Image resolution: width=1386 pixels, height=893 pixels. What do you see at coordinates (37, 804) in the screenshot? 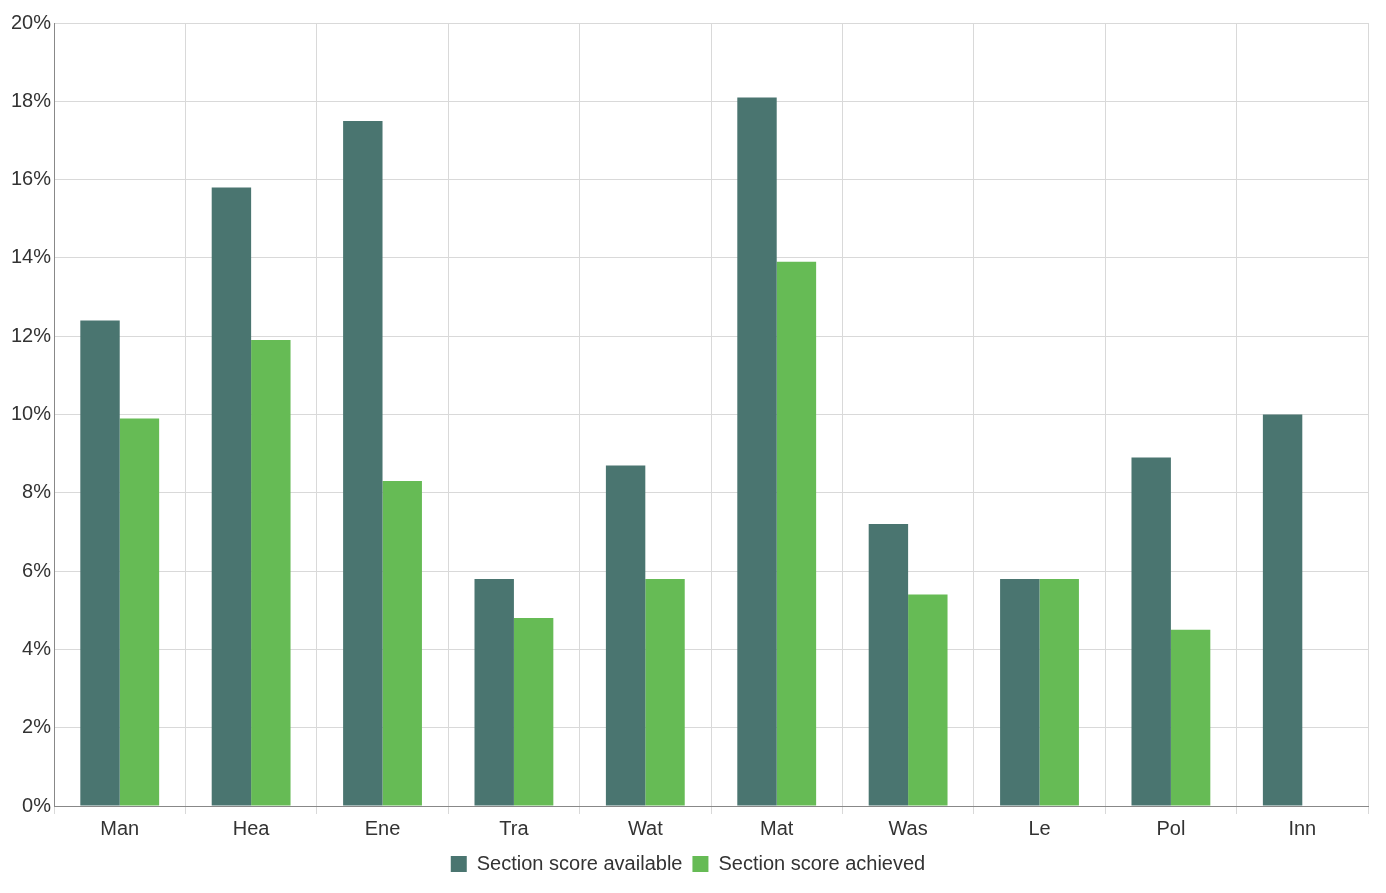
I see `y-tick-label: 0%` at bounding box center [37, 804].